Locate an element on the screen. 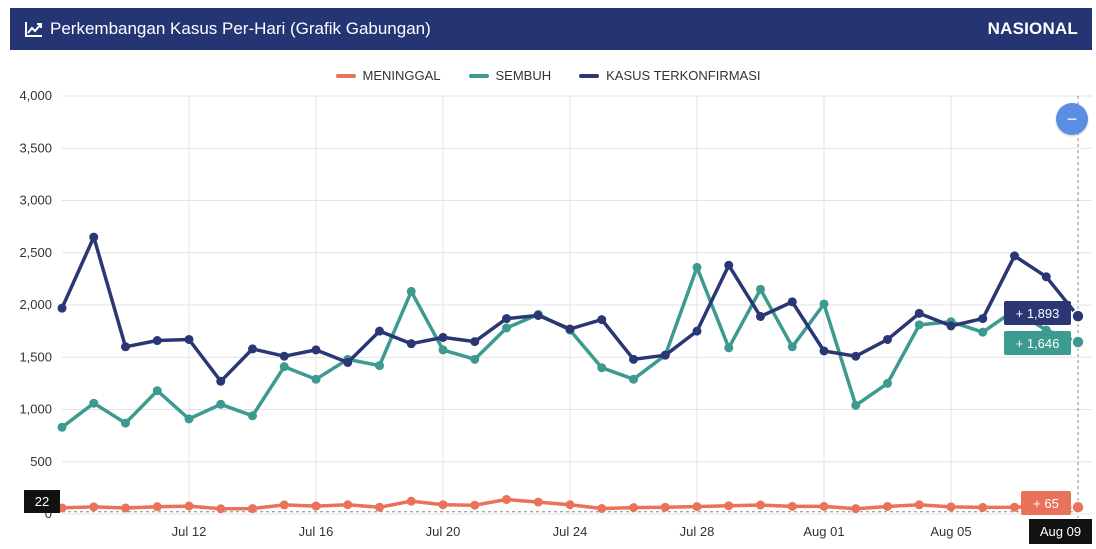 The image size is (1096, 549). x-tick-label: Jul 24 is located at coordinates (570, 531).